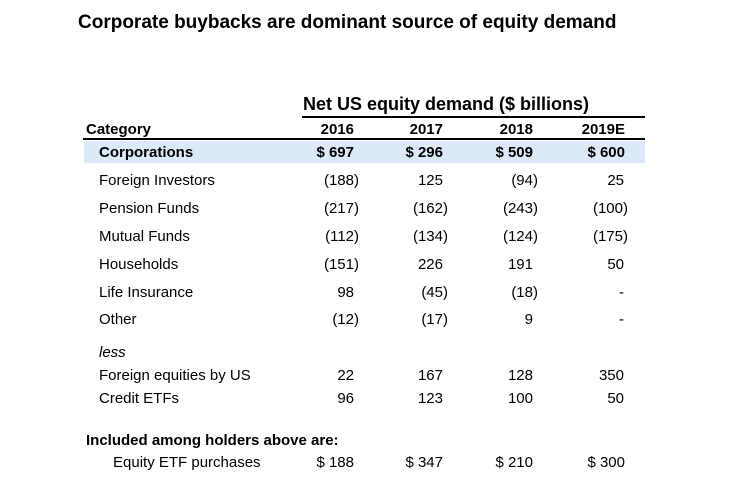  What do you see at coordinates (615, 180) in the screenshot?
I see `table-cell: 25` at bounding box center [615, 180].